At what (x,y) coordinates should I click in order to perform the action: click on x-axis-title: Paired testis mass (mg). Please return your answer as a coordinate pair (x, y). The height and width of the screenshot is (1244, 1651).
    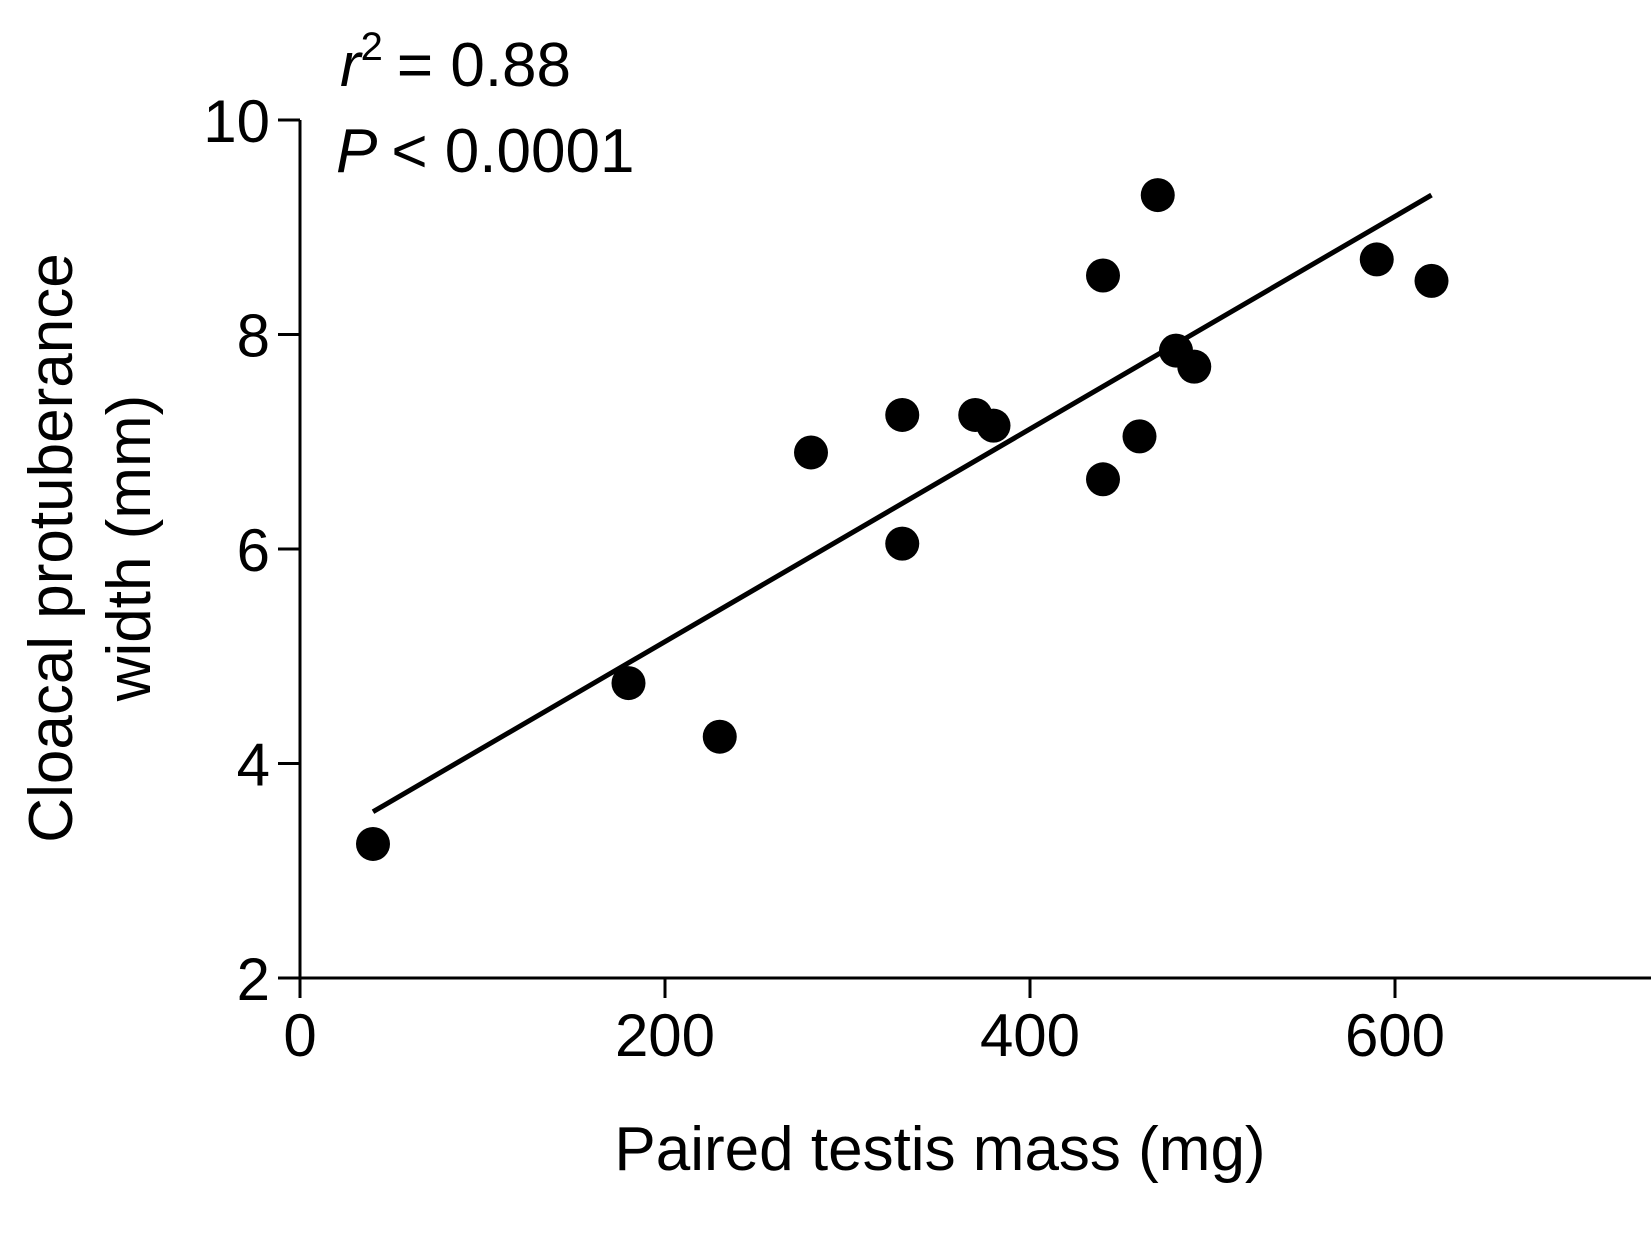
    Looking at the image, I should click on (939, 1149).